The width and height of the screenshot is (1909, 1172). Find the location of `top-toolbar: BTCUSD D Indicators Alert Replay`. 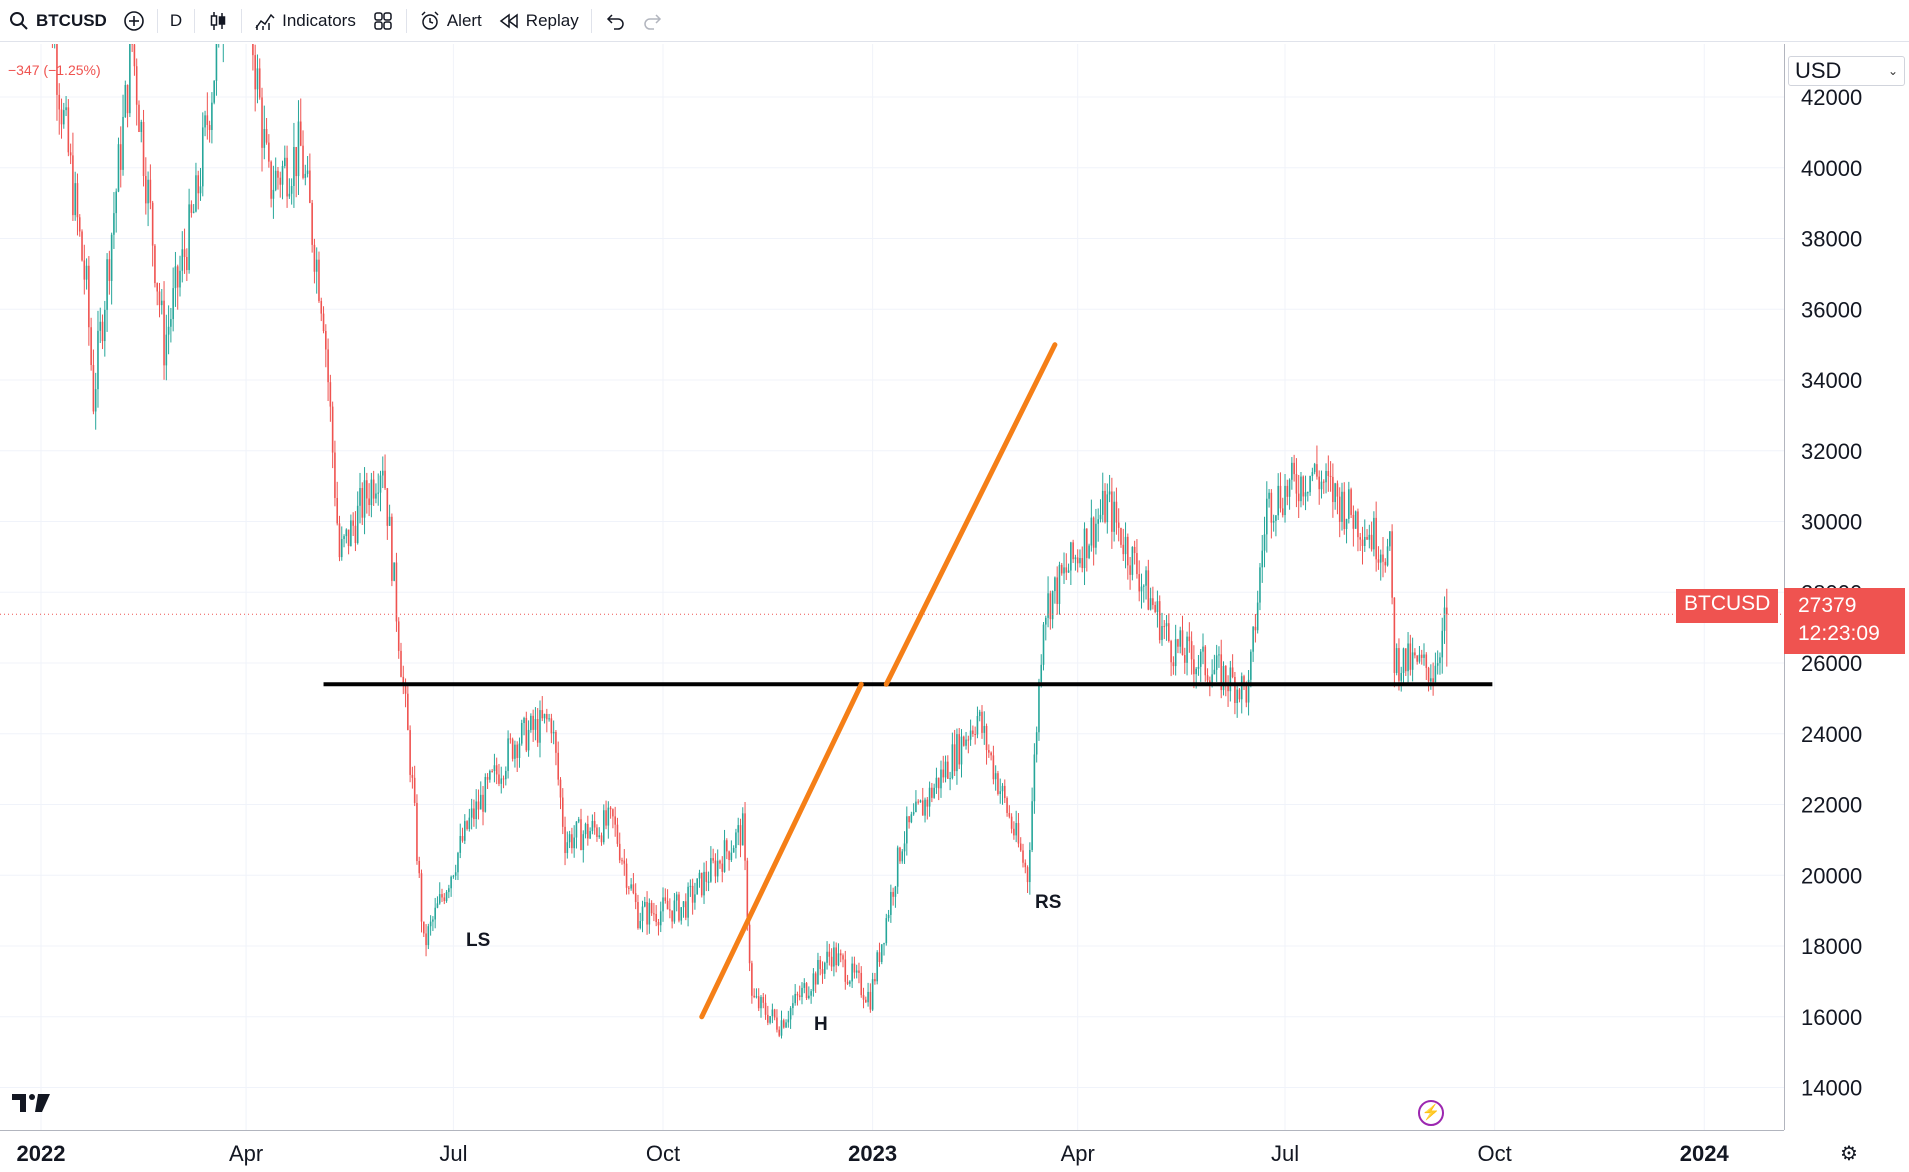

top-toolbar: BTCUSD D Indicators Alert Replay is located at coordinates (954, 21).